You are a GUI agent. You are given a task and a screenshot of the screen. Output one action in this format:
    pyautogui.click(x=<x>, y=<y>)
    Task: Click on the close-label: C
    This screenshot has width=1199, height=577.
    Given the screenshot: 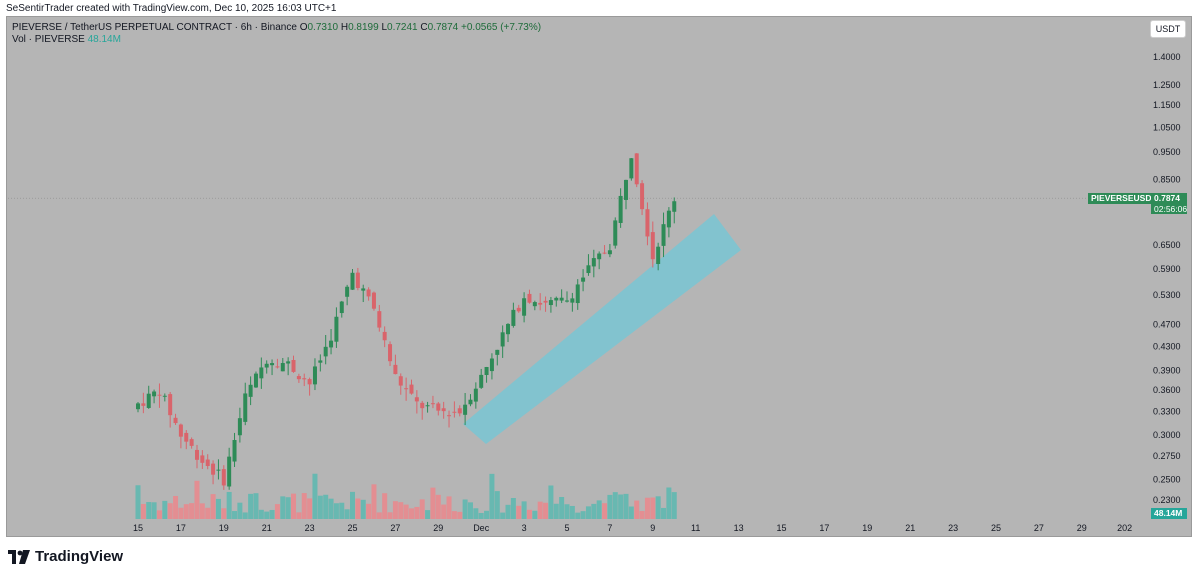 What is the action you would take?
    pyautogui.click(x=424, y=27)
    